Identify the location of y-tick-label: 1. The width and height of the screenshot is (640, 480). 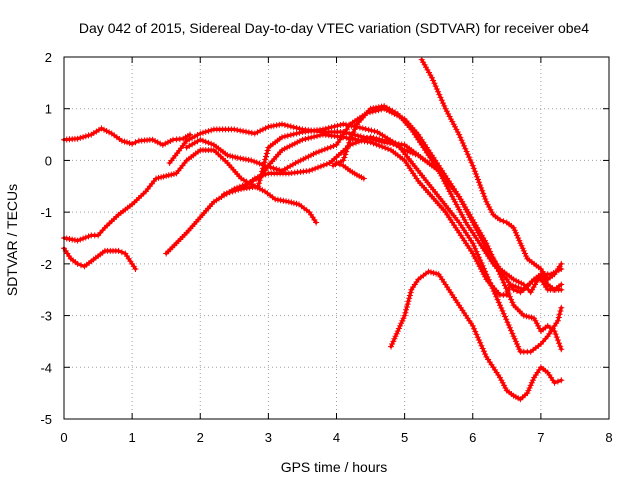
(48, 109).